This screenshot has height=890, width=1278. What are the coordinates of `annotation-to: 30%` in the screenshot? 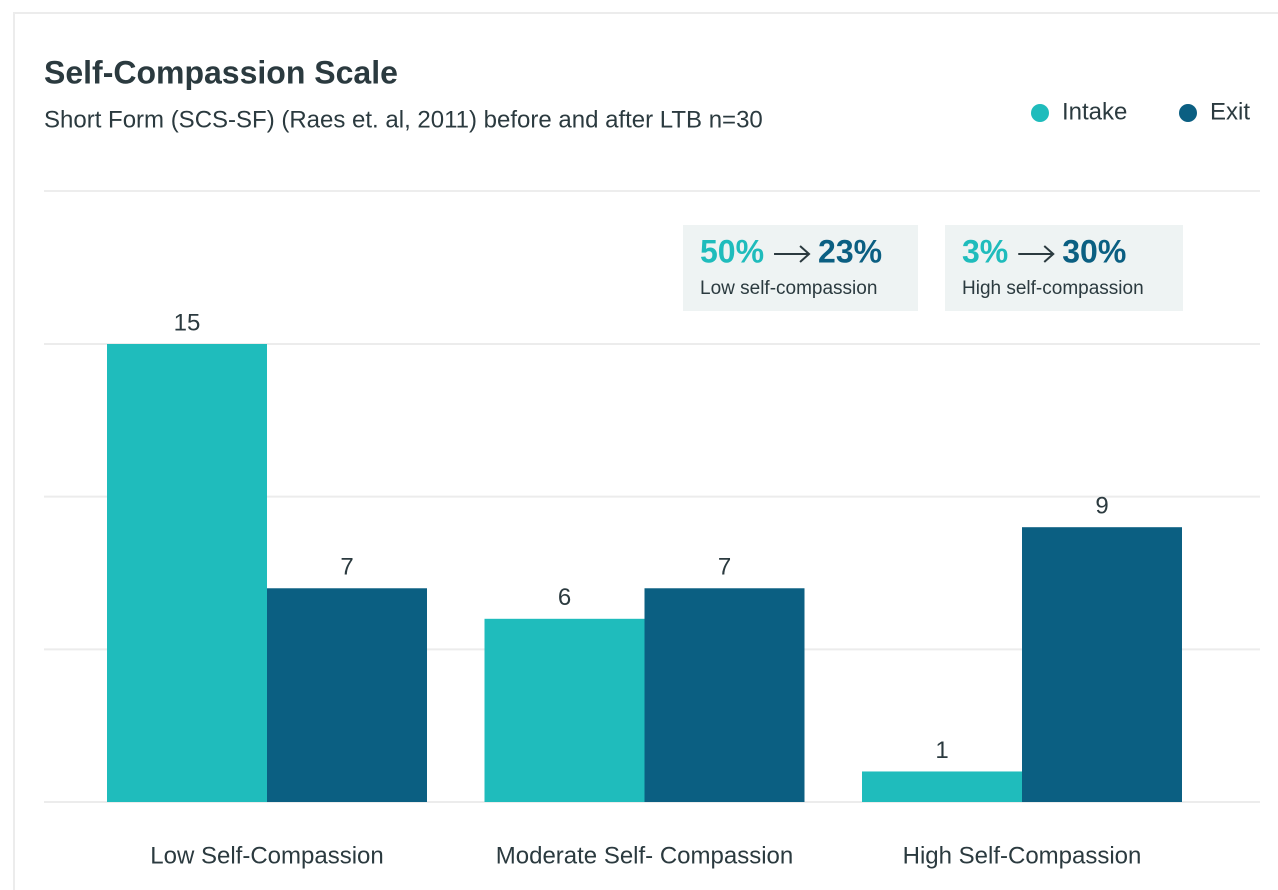 It's located at (1094, 251).